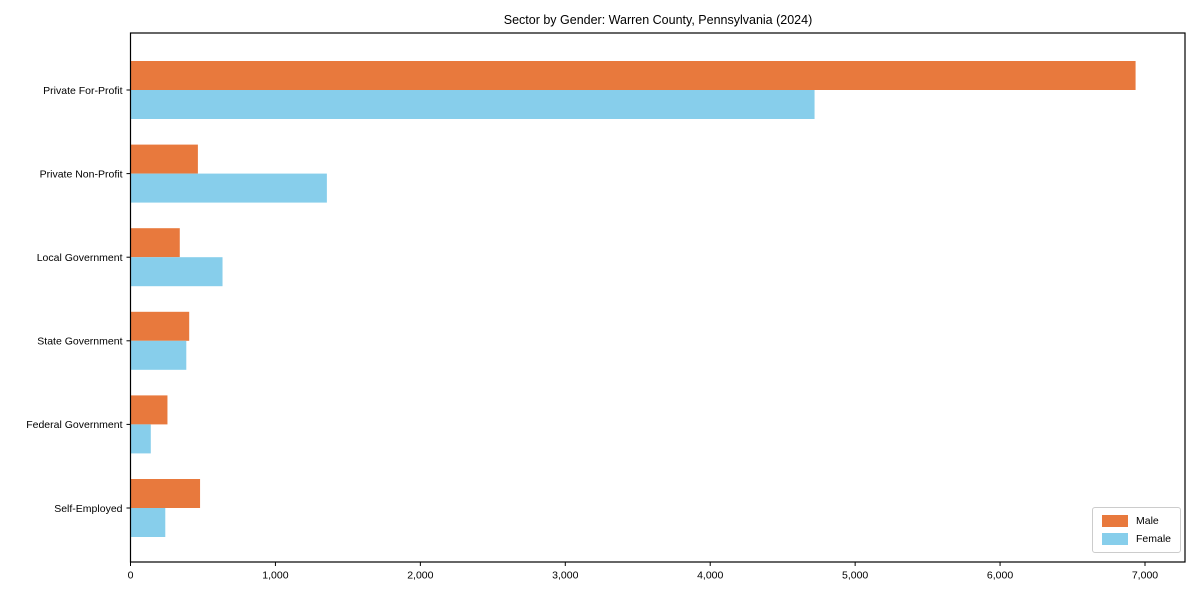 The height and width of the screenshot is (600, 1200). What do you see at coordinates (1115, 521) in the screenshot?
I see `male-swatch-icon` at bounding box center [1115, 521].